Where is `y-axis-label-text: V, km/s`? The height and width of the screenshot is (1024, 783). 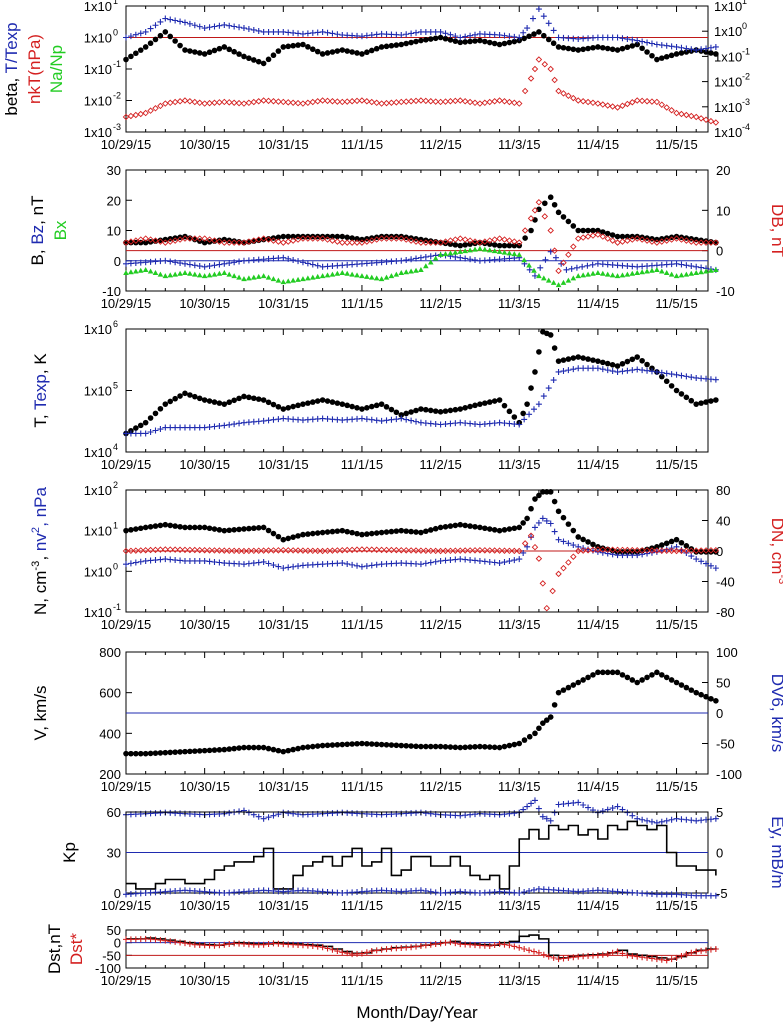 y-axis-label-text: V, km/s is located at coordinates (40, 712).